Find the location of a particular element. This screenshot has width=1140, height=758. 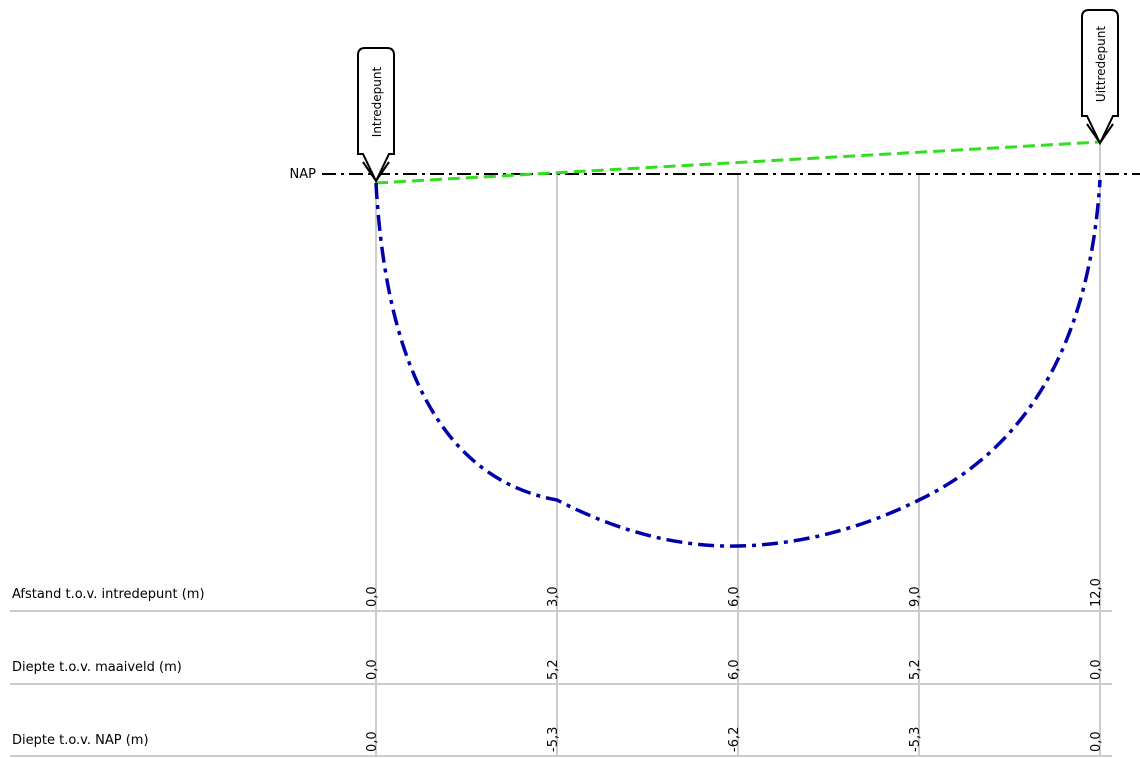

entry-marker-shape is located at coordinates (376, 115).